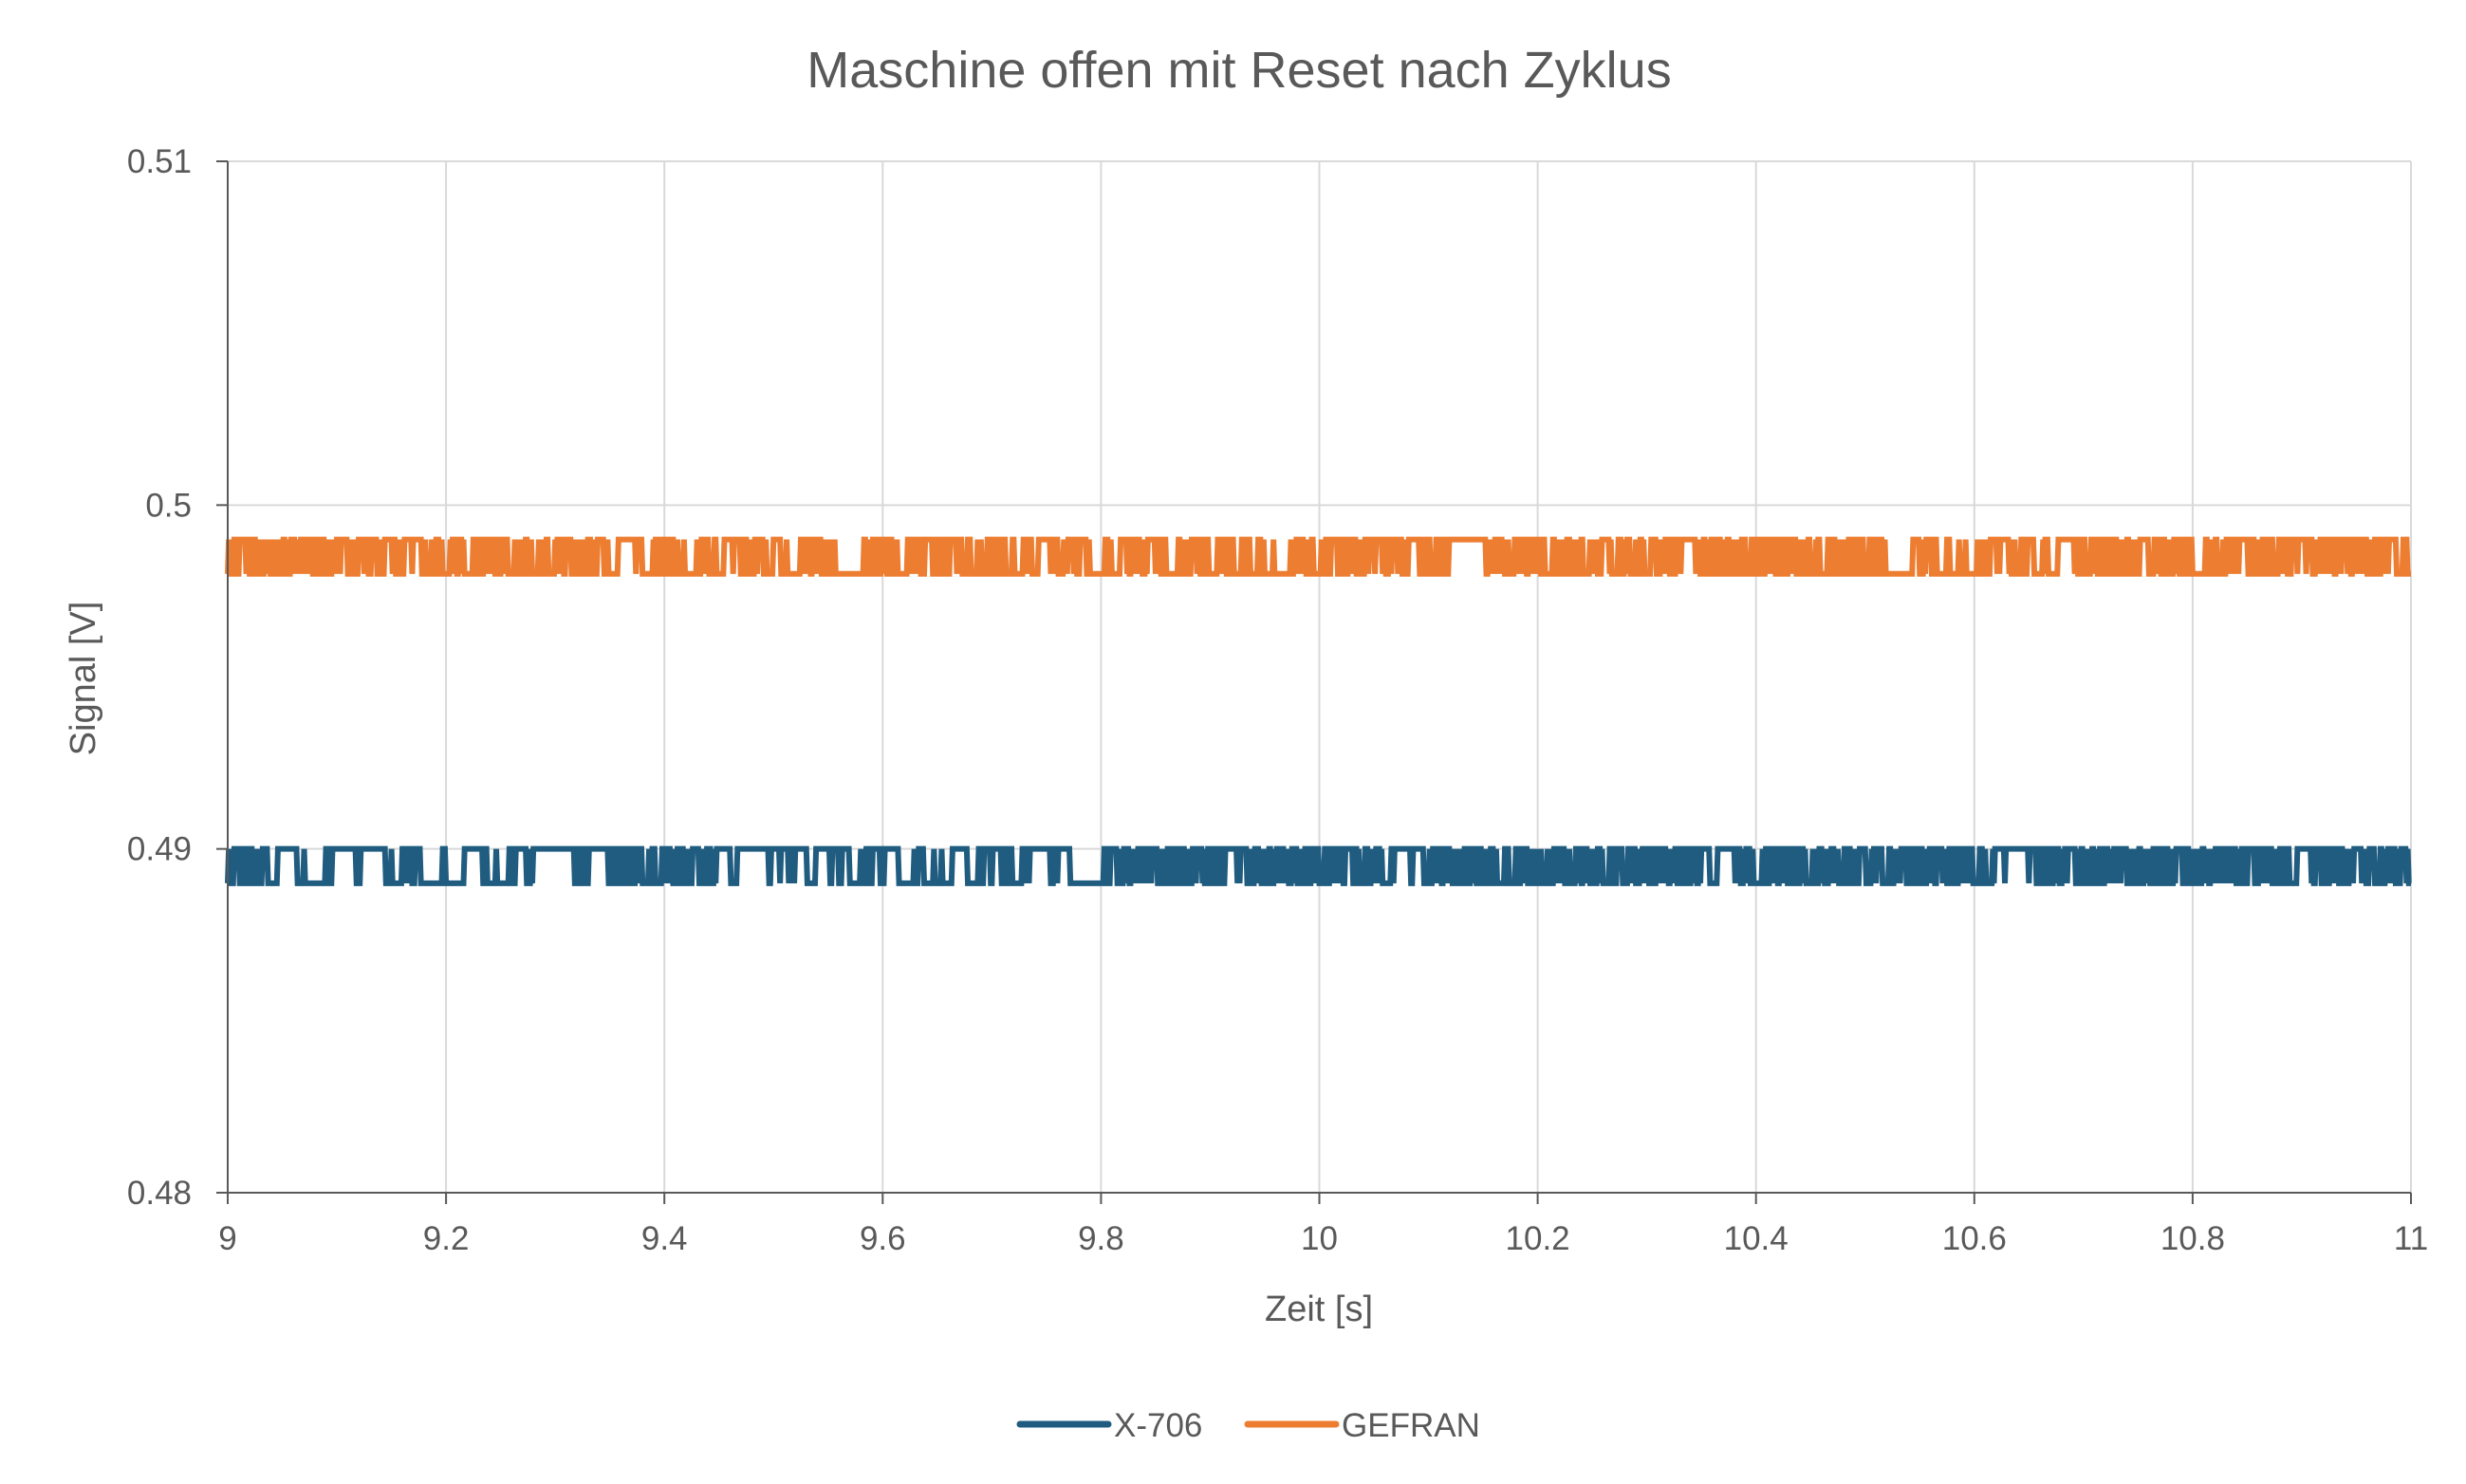 The width and height of the screenshot is (2466, 1484). I want to click on x-tick-label: 10, so click(1319, 1238).